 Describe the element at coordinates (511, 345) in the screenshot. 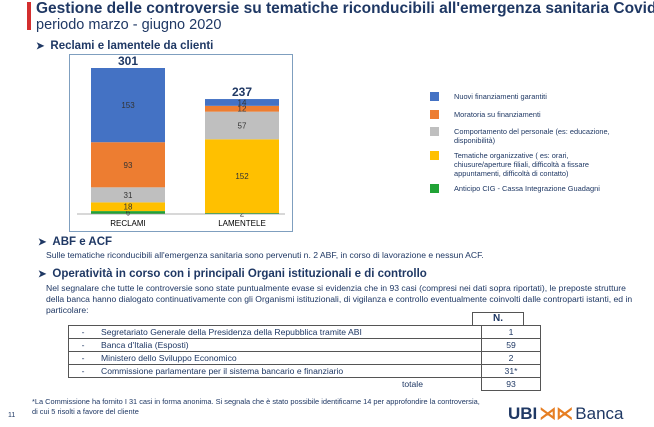

I see `row-value: 59` at that location.